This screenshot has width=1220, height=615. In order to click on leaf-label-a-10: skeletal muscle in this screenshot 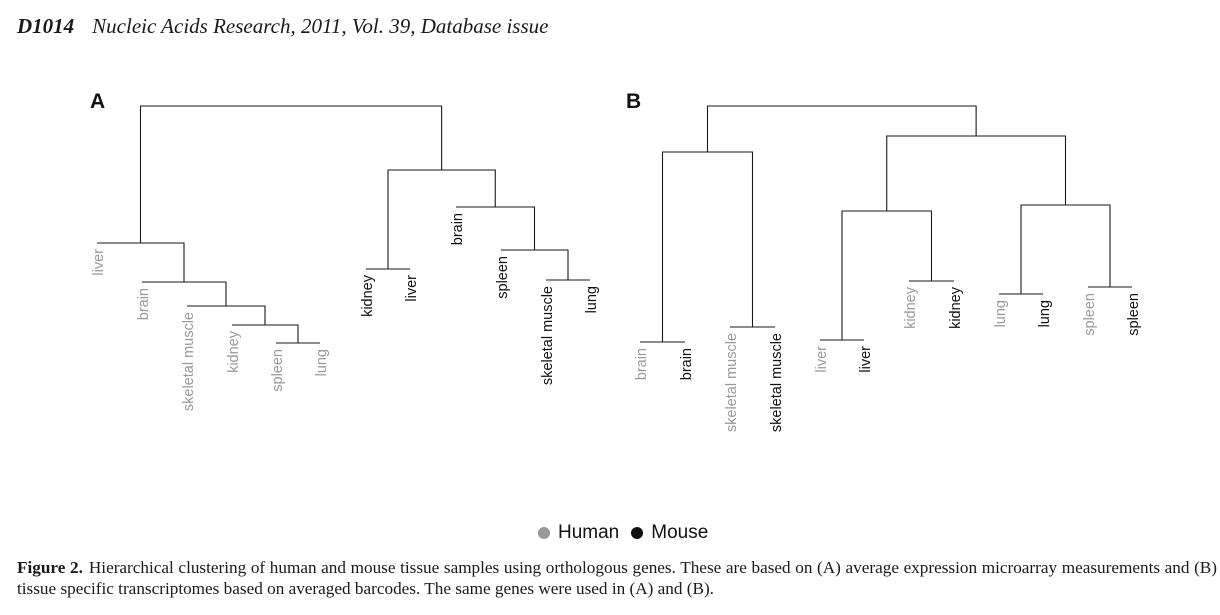, I will do `click(548, 335)`.